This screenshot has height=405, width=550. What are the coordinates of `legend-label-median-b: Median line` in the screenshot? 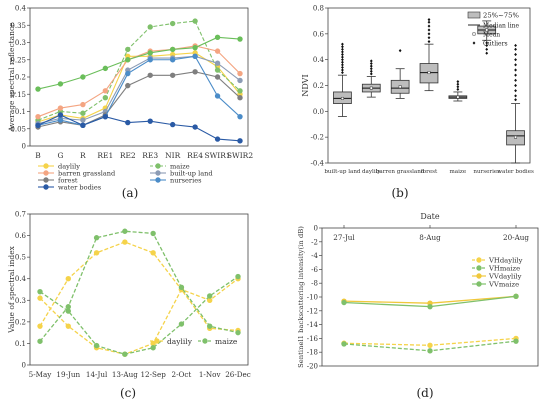 It's located at (501, 26).